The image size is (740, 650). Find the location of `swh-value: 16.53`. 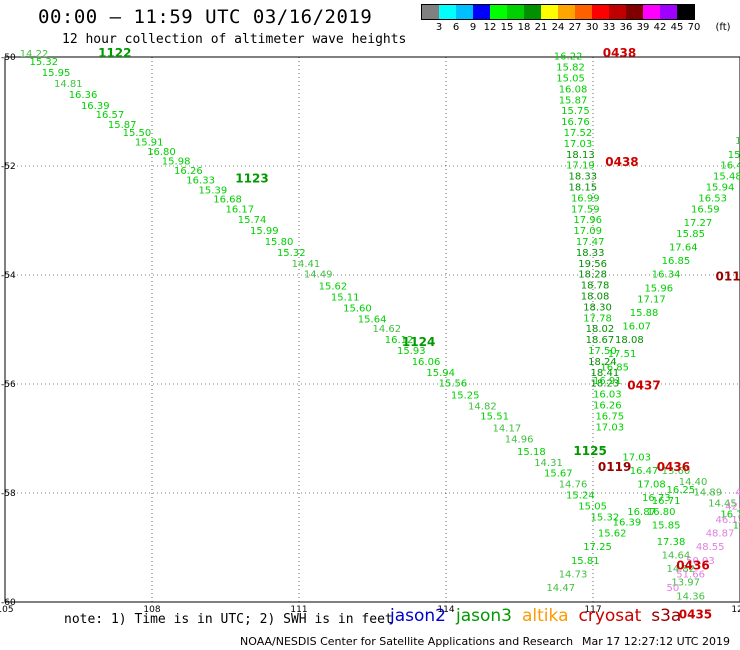

swh-value: 16.53 is located at coordinates (712, 198).